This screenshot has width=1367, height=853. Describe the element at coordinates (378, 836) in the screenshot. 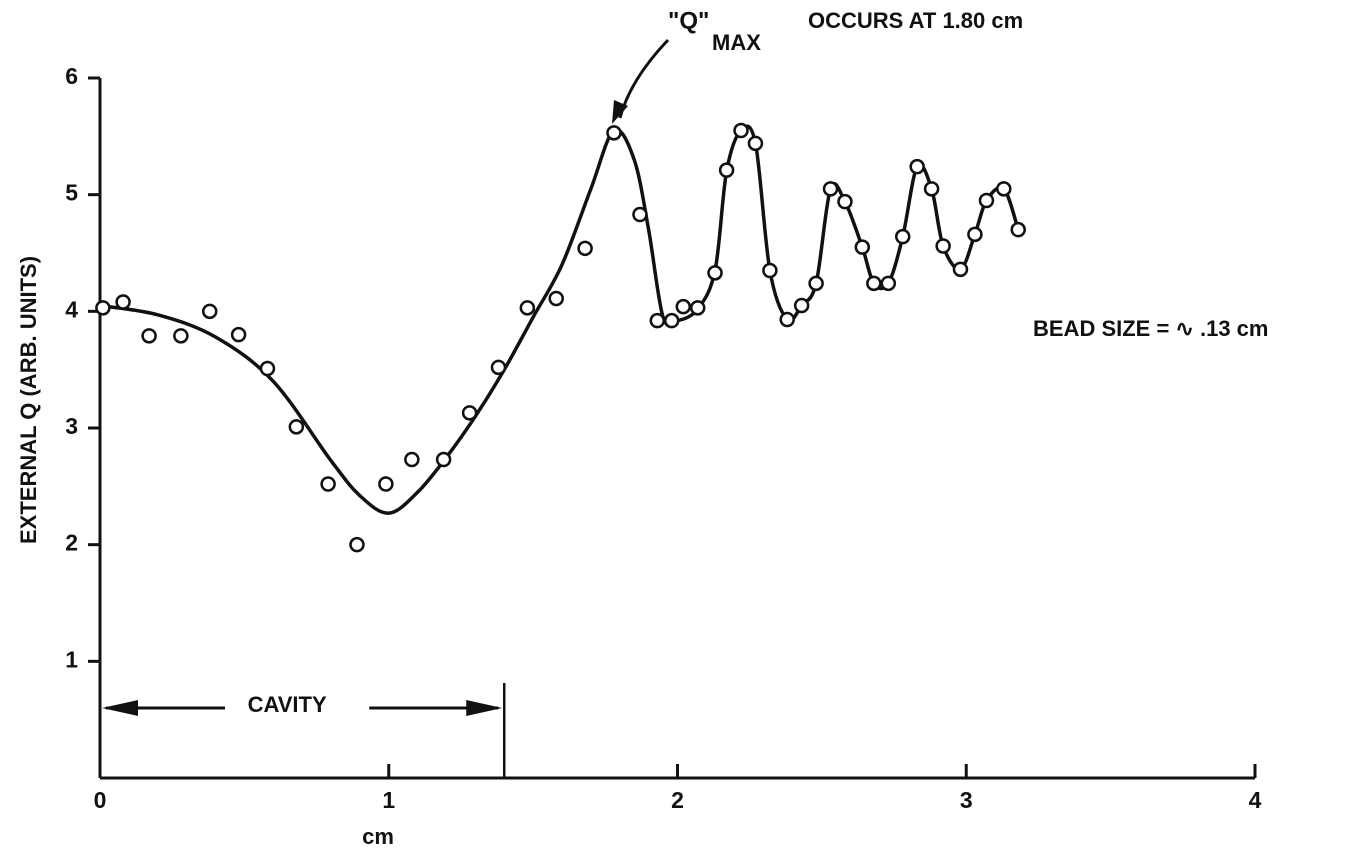

I see `x-axis-label: cm` at that location.